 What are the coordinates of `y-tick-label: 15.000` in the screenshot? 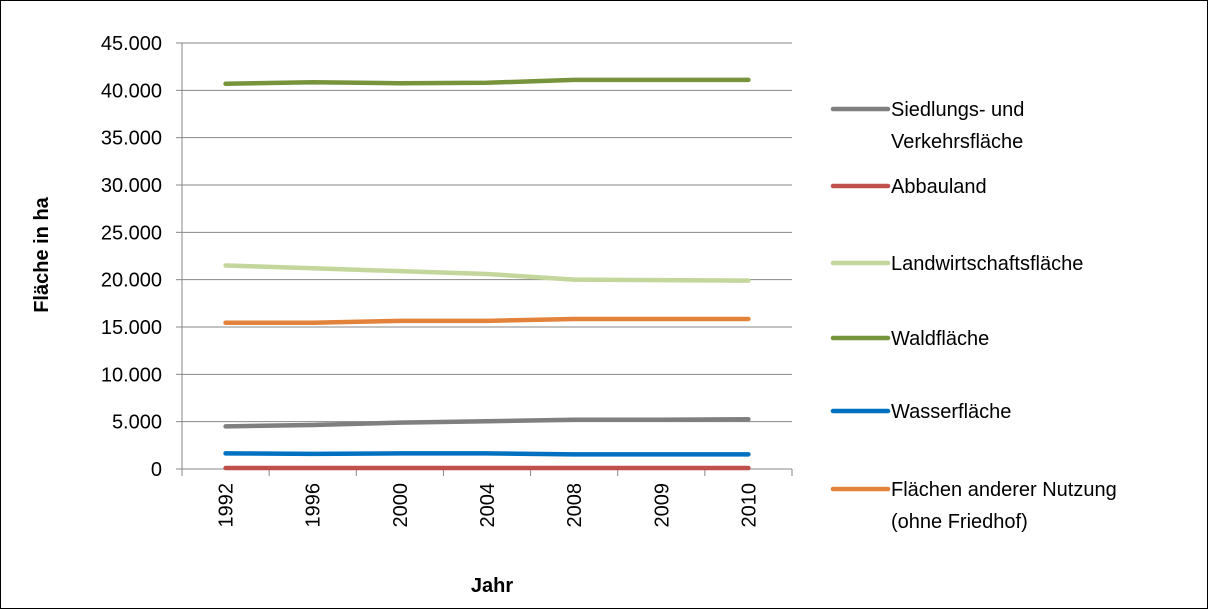 It's located at (131, 328).